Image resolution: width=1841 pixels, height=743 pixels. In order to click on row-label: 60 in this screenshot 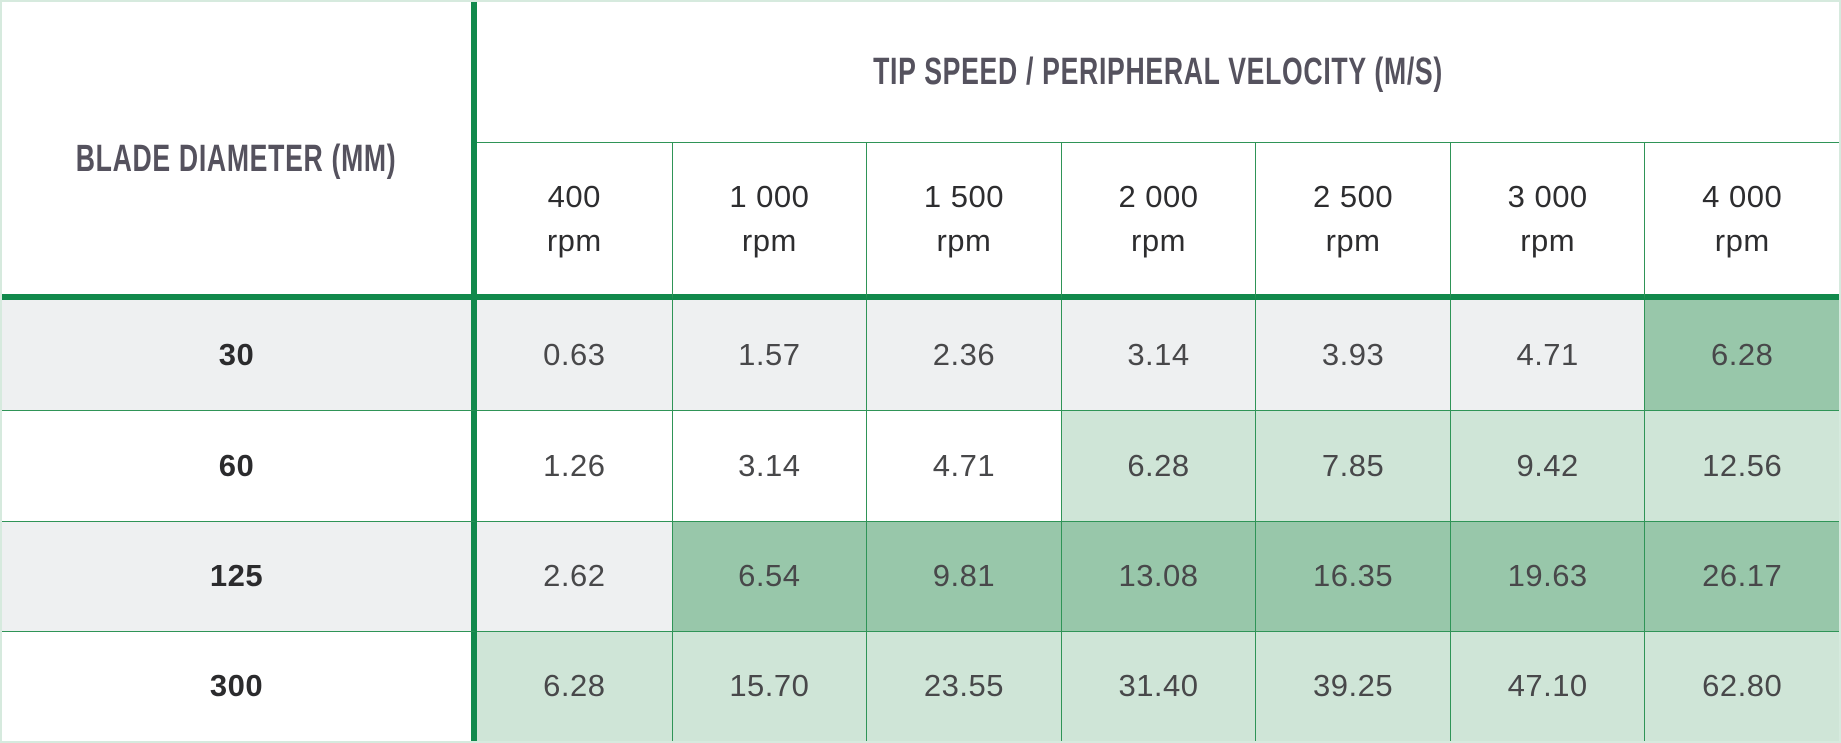, I will do `click(239, 465)`.